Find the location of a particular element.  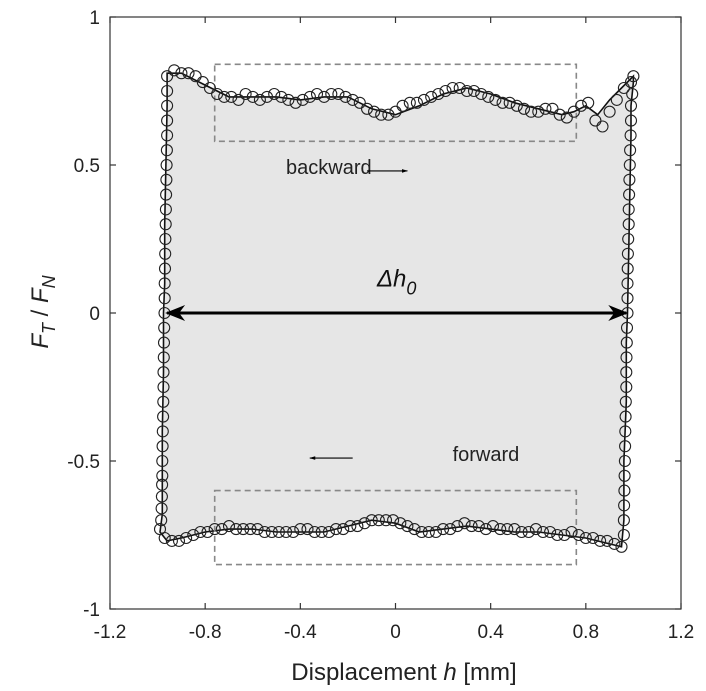

y-tick-label-0: -1 is located at coordinates (91, 610).